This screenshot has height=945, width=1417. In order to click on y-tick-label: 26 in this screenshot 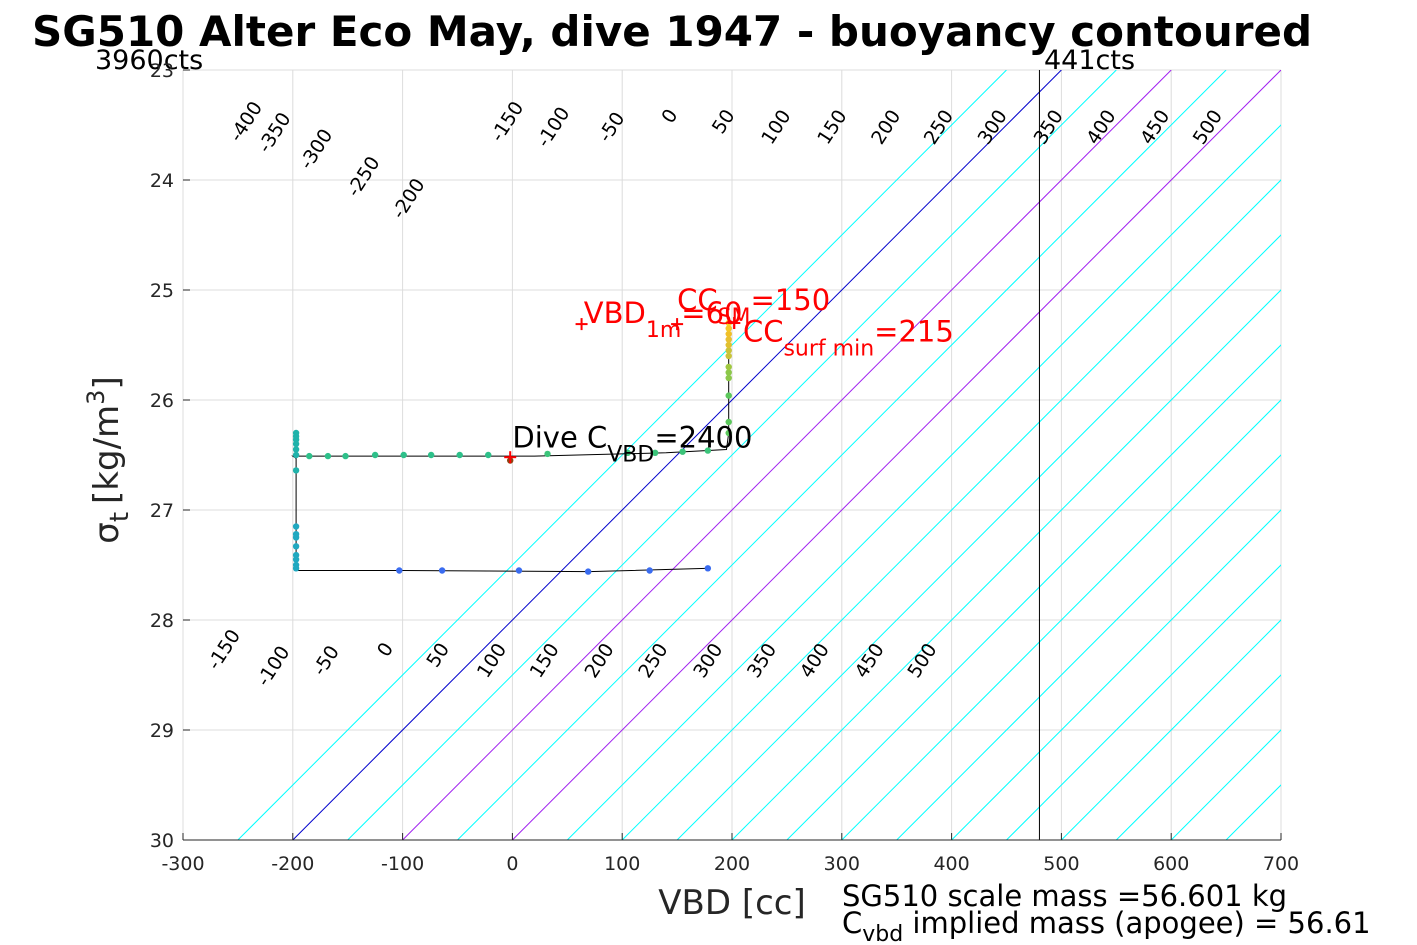, I will do `click(162, 401)`.